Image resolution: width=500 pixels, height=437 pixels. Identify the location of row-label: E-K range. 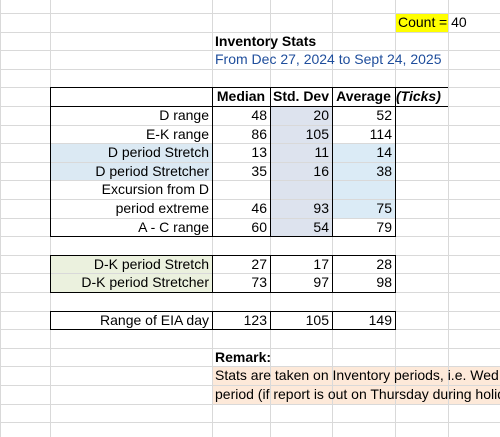
(177, 133).